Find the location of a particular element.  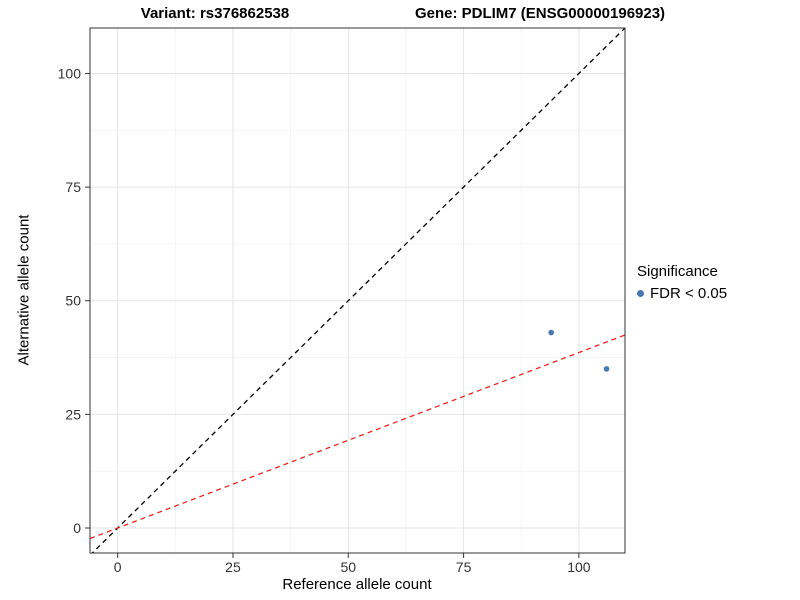

x-tick-label: 75 is located at coordinates (464, 567).